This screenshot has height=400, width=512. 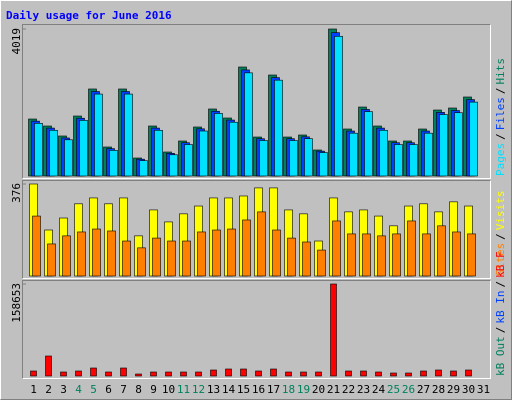 What do you see at coordinates (16, 193) in the screenshot?
I see `y-tick-label: 376` at bounding box center [16, 193].